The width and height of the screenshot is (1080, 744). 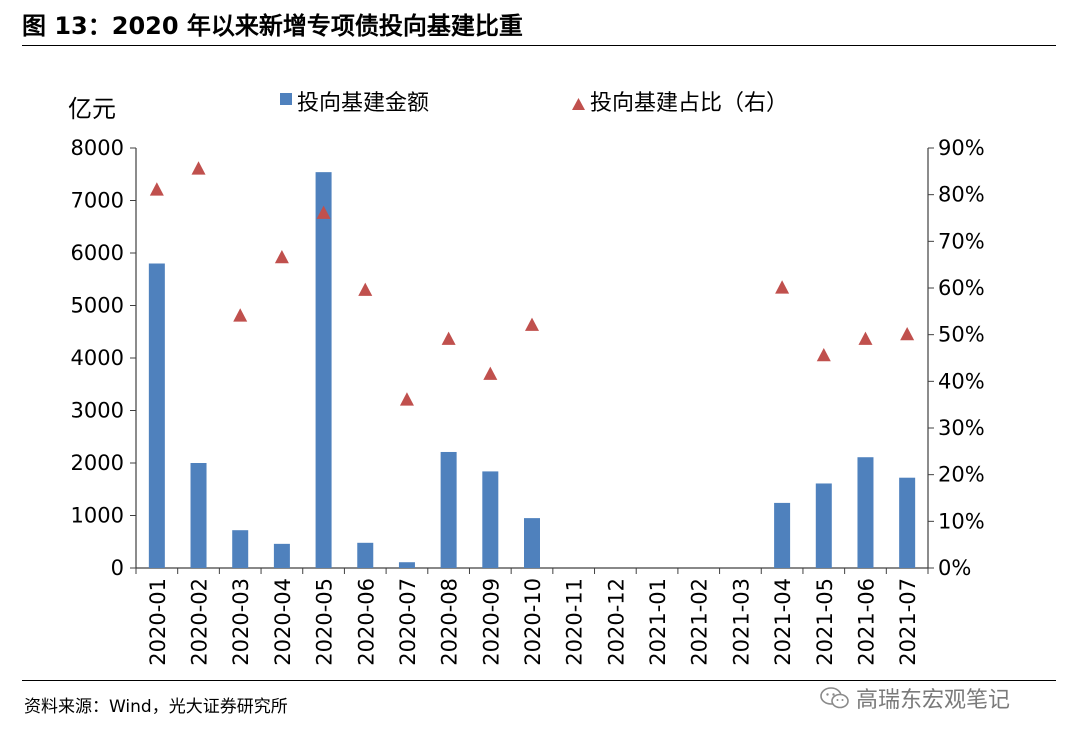 I want to click on x-tick-label: 2020-10, so click(x=533, y=622).